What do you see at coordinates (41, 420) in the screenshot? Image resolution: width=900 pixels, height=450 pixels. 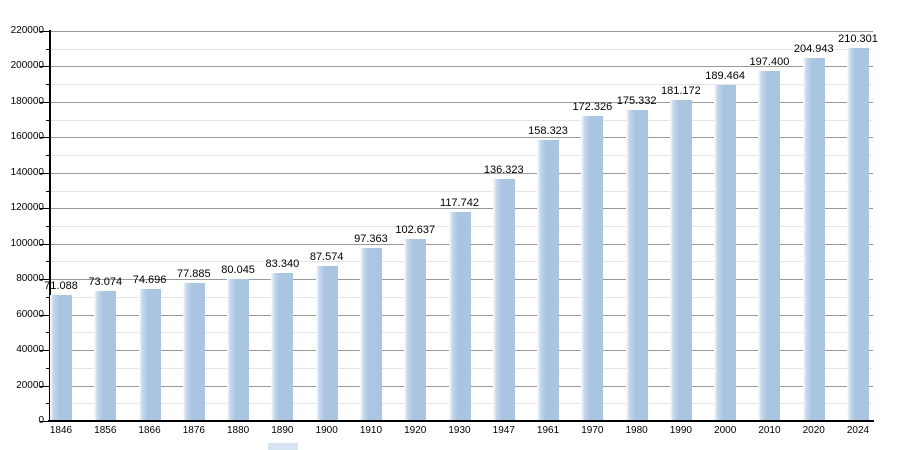 I see `y-tick-label: 0` at bounding box center [41, 420].